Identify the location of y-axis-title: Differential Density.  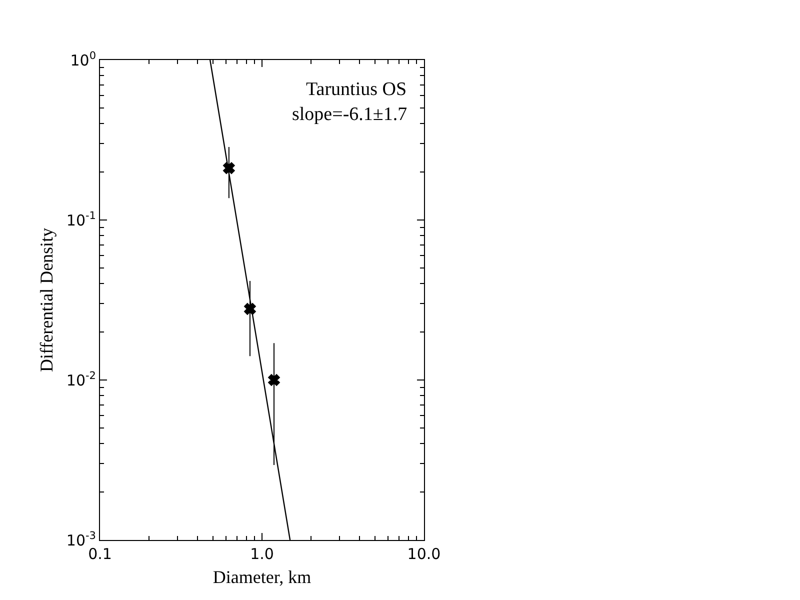
(46, 300).